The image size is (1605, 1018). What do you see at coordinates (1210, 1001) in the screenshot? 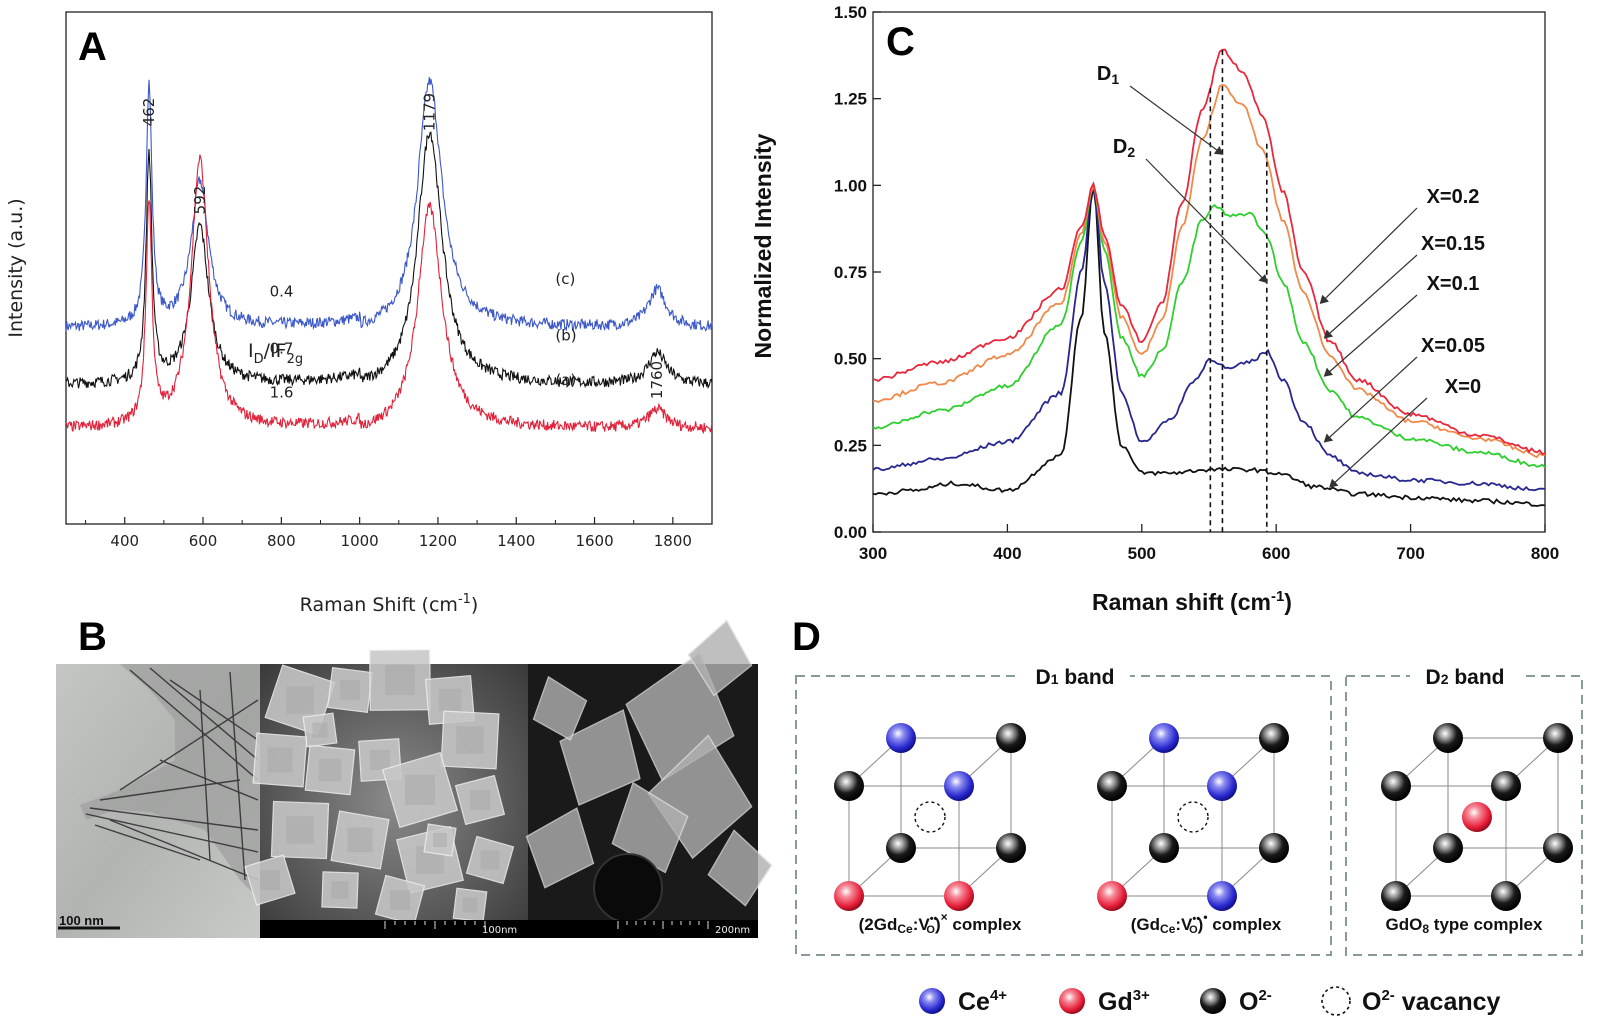
I see `panel-d-legend: Ce4+ Gd3+ O2- O2- vacancy` at bounding box center [1210, 1001].